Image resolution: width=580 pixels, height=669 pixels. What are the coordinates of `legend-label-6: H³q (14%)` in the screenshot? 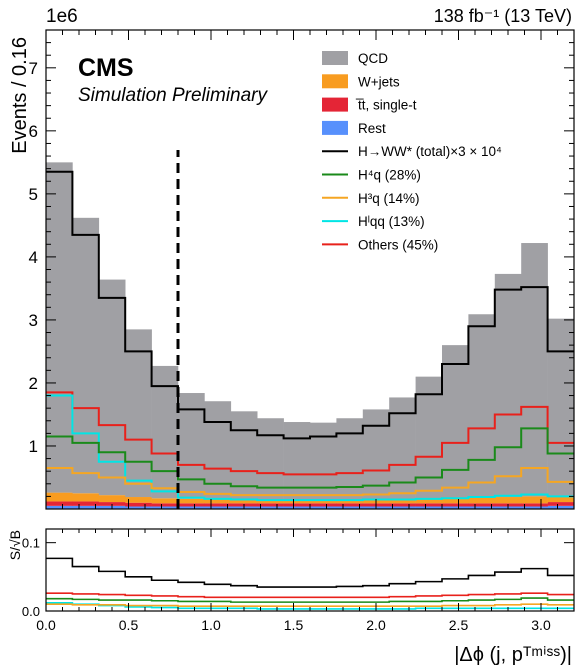 It's located at (389, 198).